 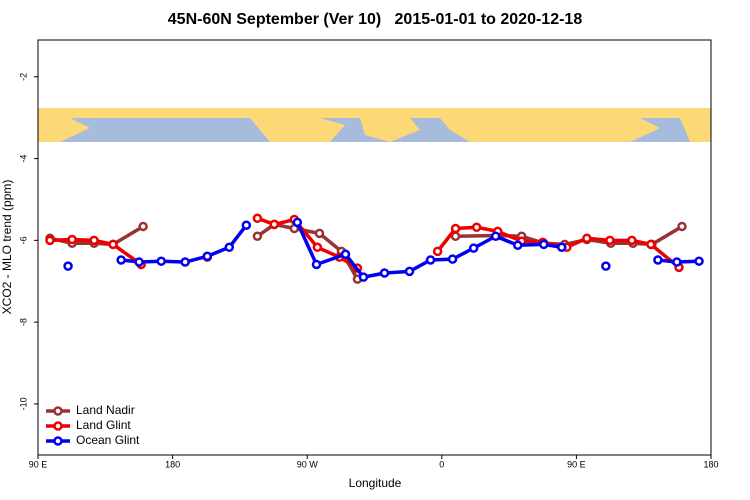 I want to click on y-tick-label: -8, so click(x=23, y=322).